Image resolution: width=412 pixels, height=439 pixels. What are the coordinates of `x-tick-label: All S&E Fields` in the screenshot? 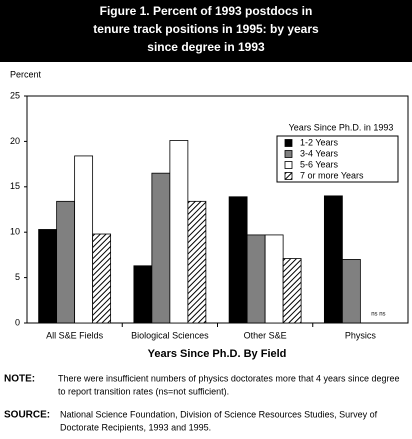 It's located at (75, 335).